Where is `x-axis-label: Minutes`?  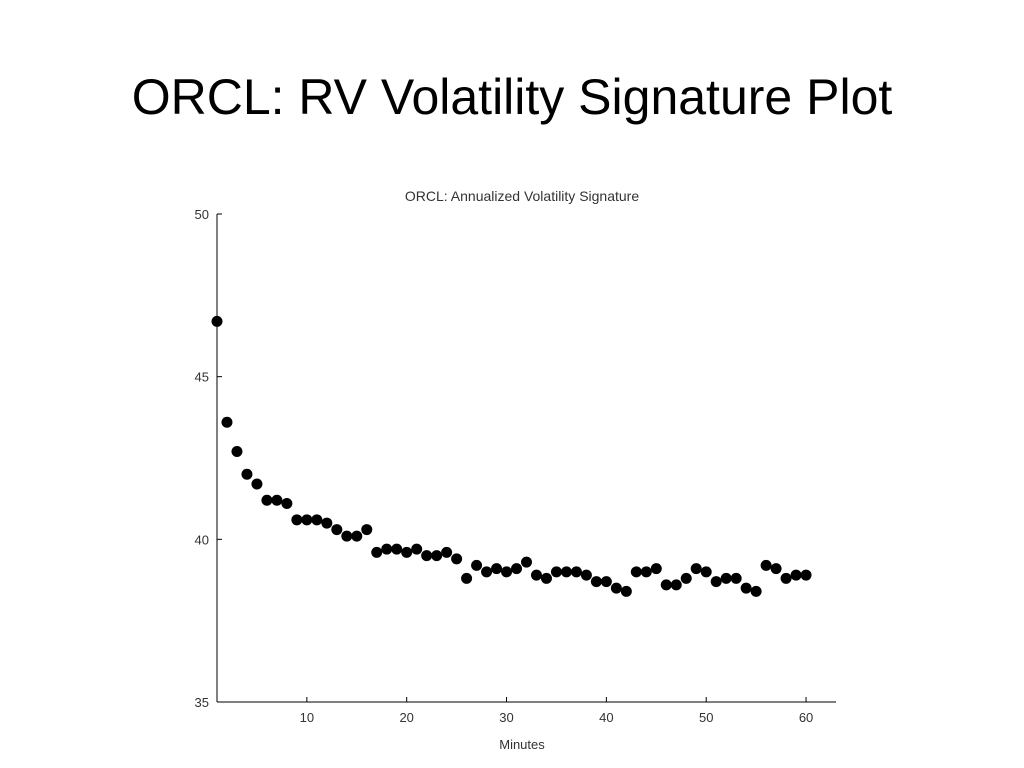
x-axis-label: Minutes is located at coordinates (522, 744).